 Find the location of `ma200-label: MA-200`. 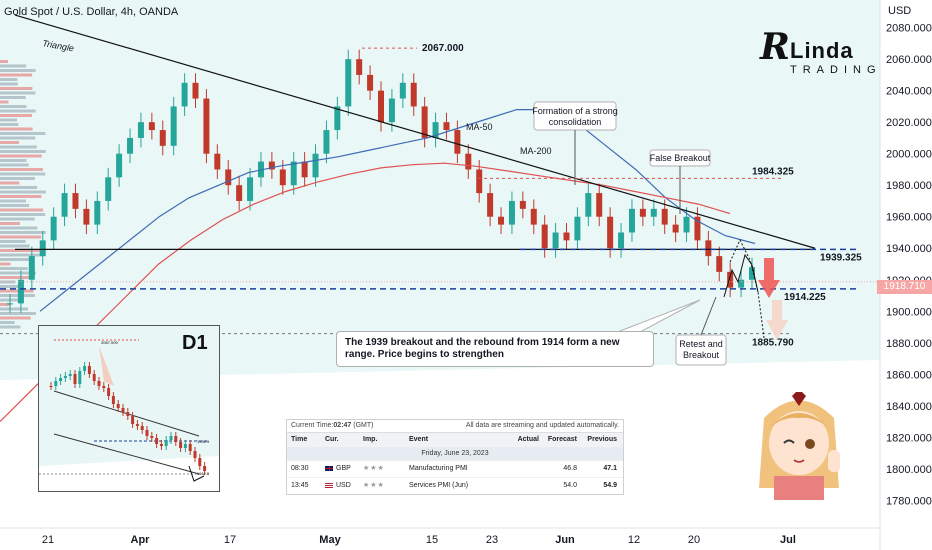

ma200-label: MA-200 is located at coordinates (536, 151).